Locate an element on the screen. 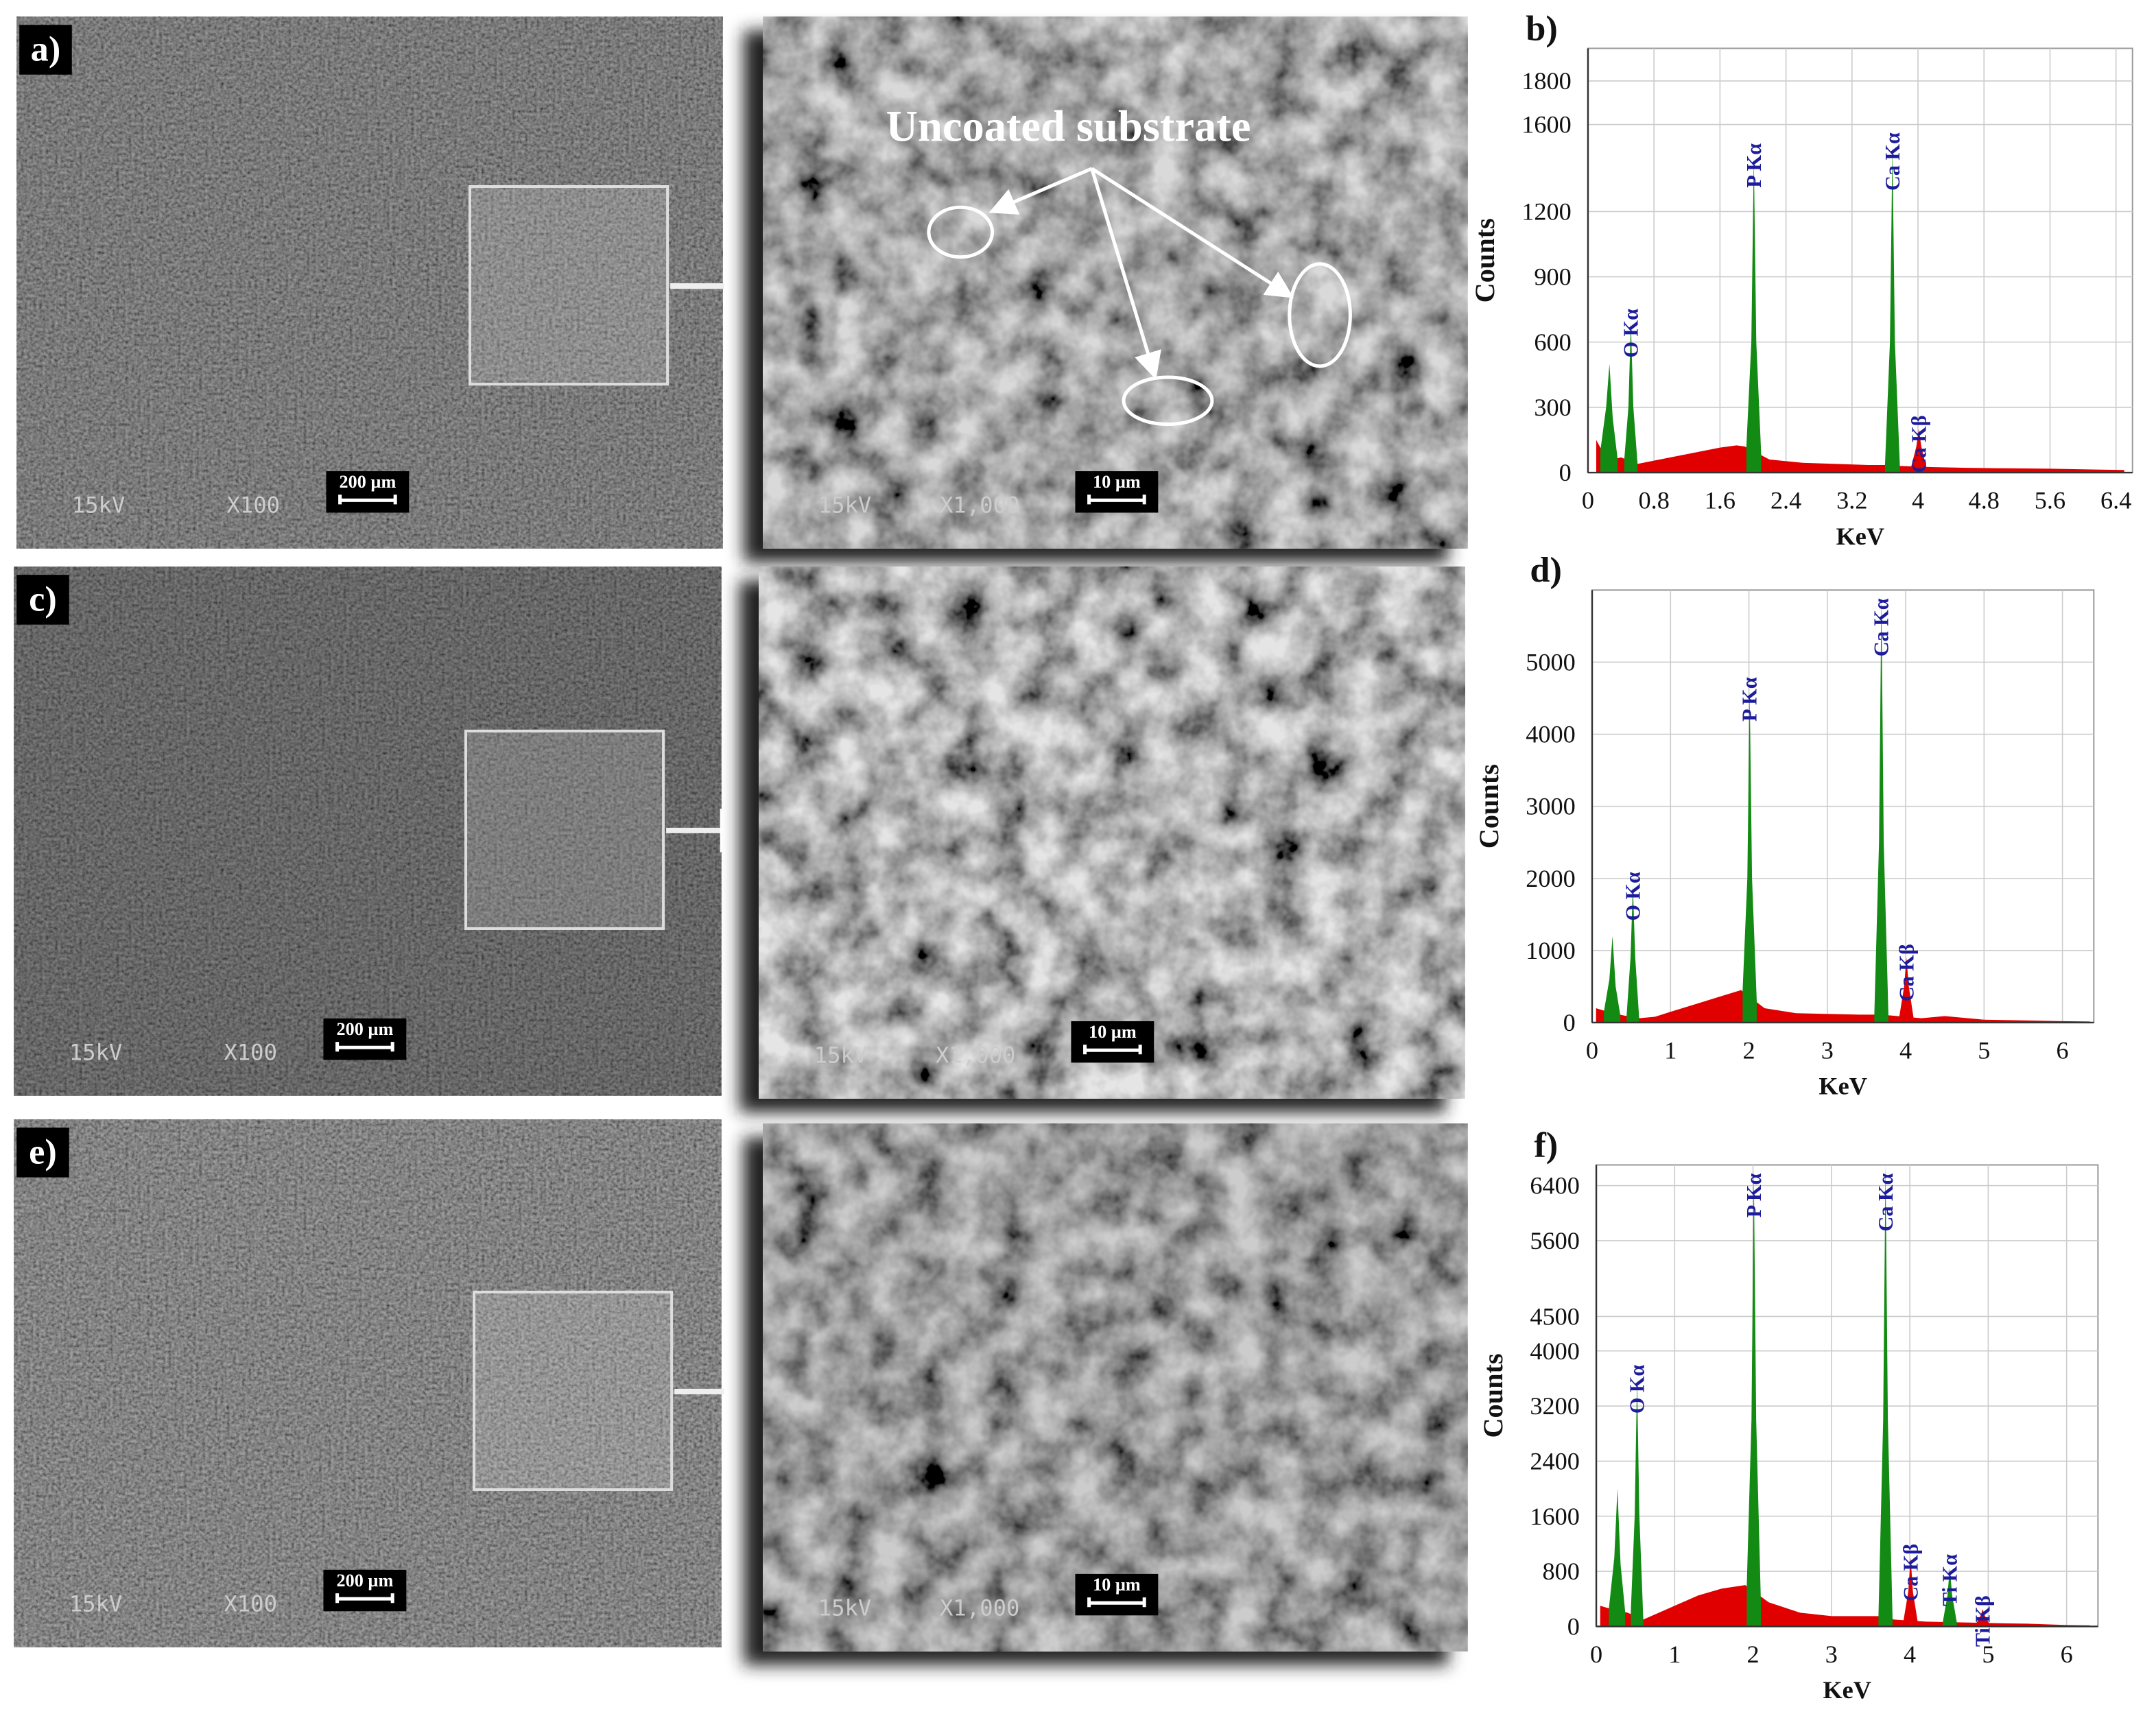 Image resolution: width=2156 pixels, height=1716 pixels. x-tick-label: 6.4 is located at coordinates (2115, 500).